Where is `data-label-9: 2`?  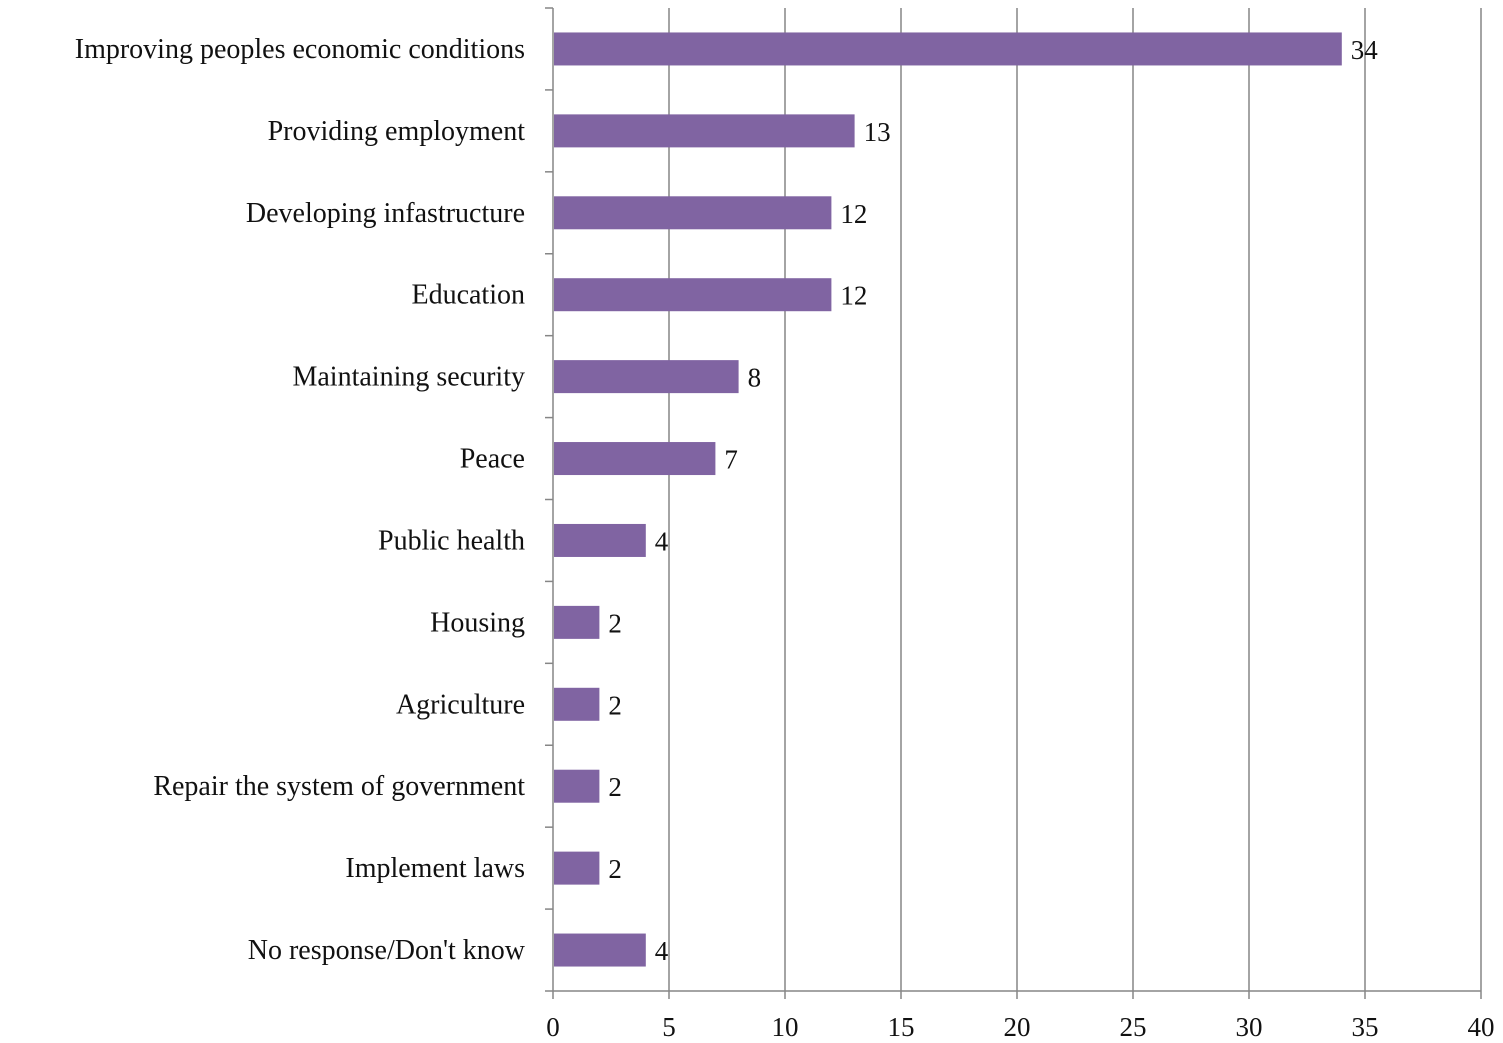 data-label-9: 2 is located at coordinates (615, 787).